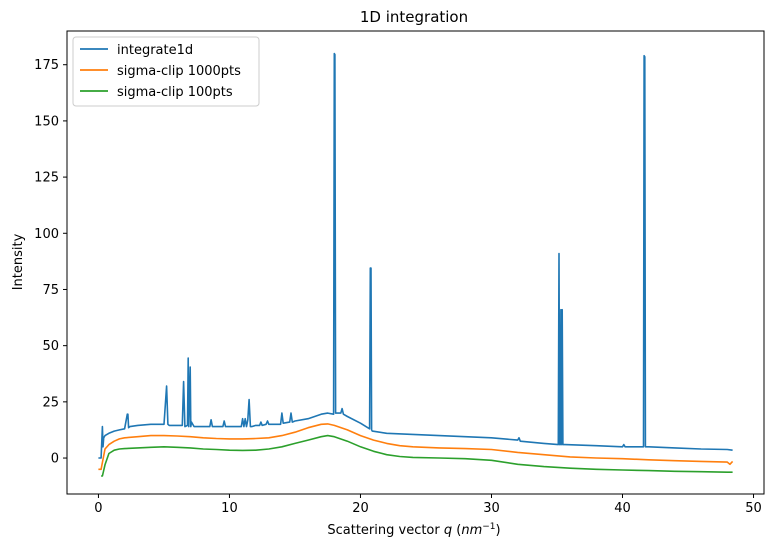  Describe the element at coordinates (413, 530) in the screenshot. I see `x-axis-label: Scattering vector q (nm−1)` at that location.